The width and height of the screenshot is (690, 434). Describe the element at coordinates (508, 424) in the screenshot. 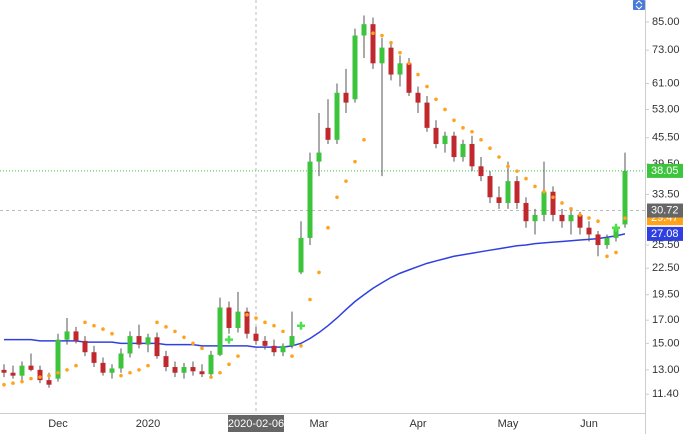

I see `x-tick-label: May` at that location.